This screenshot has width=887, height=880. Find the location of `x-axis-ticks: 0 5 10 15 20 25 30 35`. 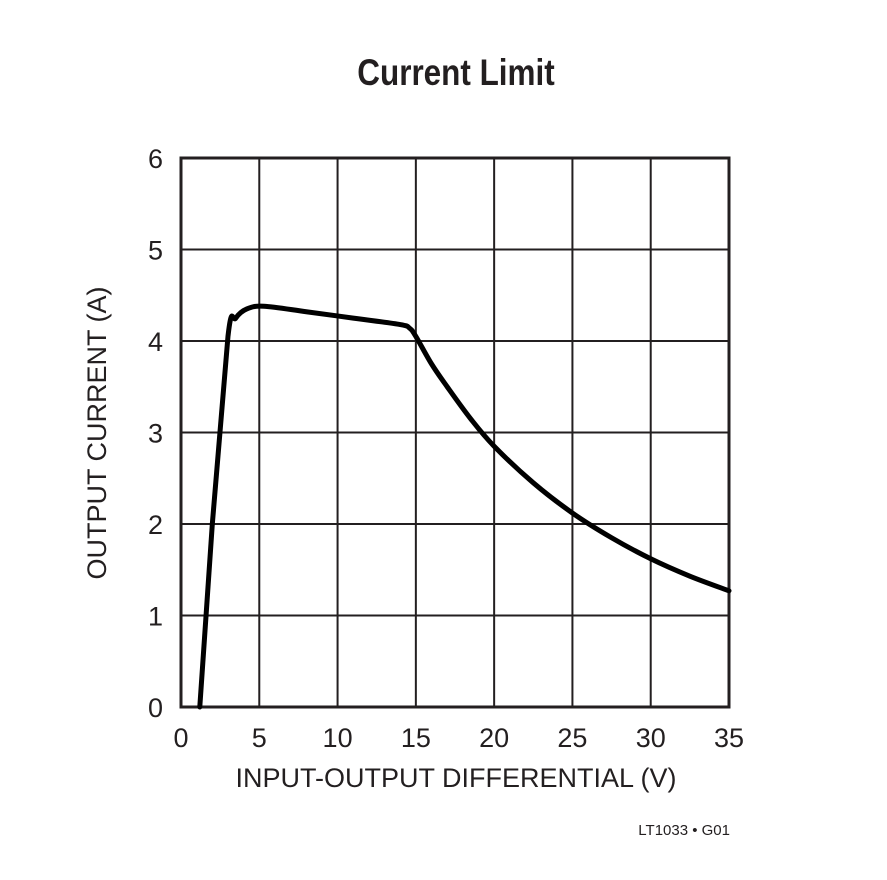

x-axis-ticks: 0 5 10 15 20 25 30 35 is located at coordinates (458, 738).